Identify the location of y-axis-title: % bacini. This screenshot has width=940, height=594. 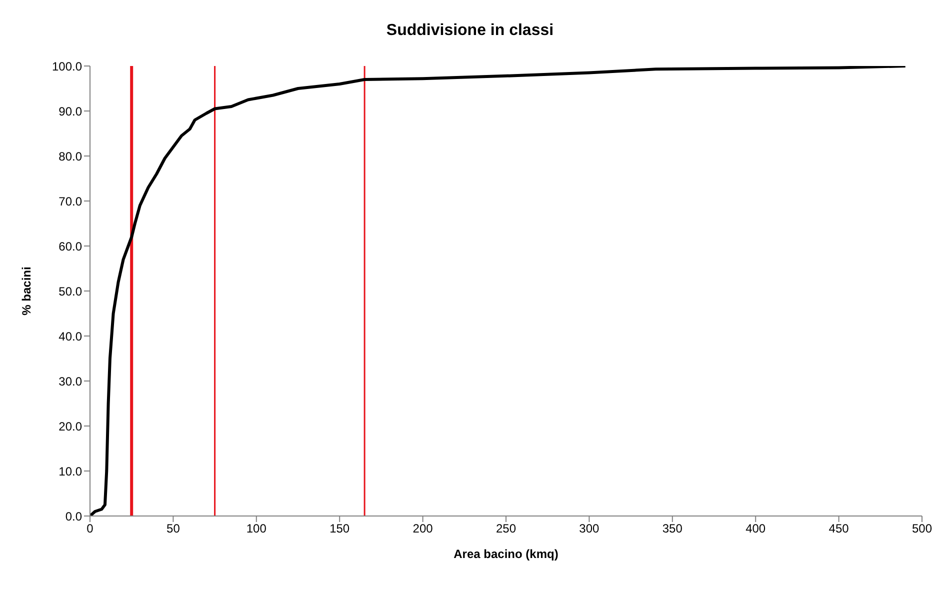
(26, 291).